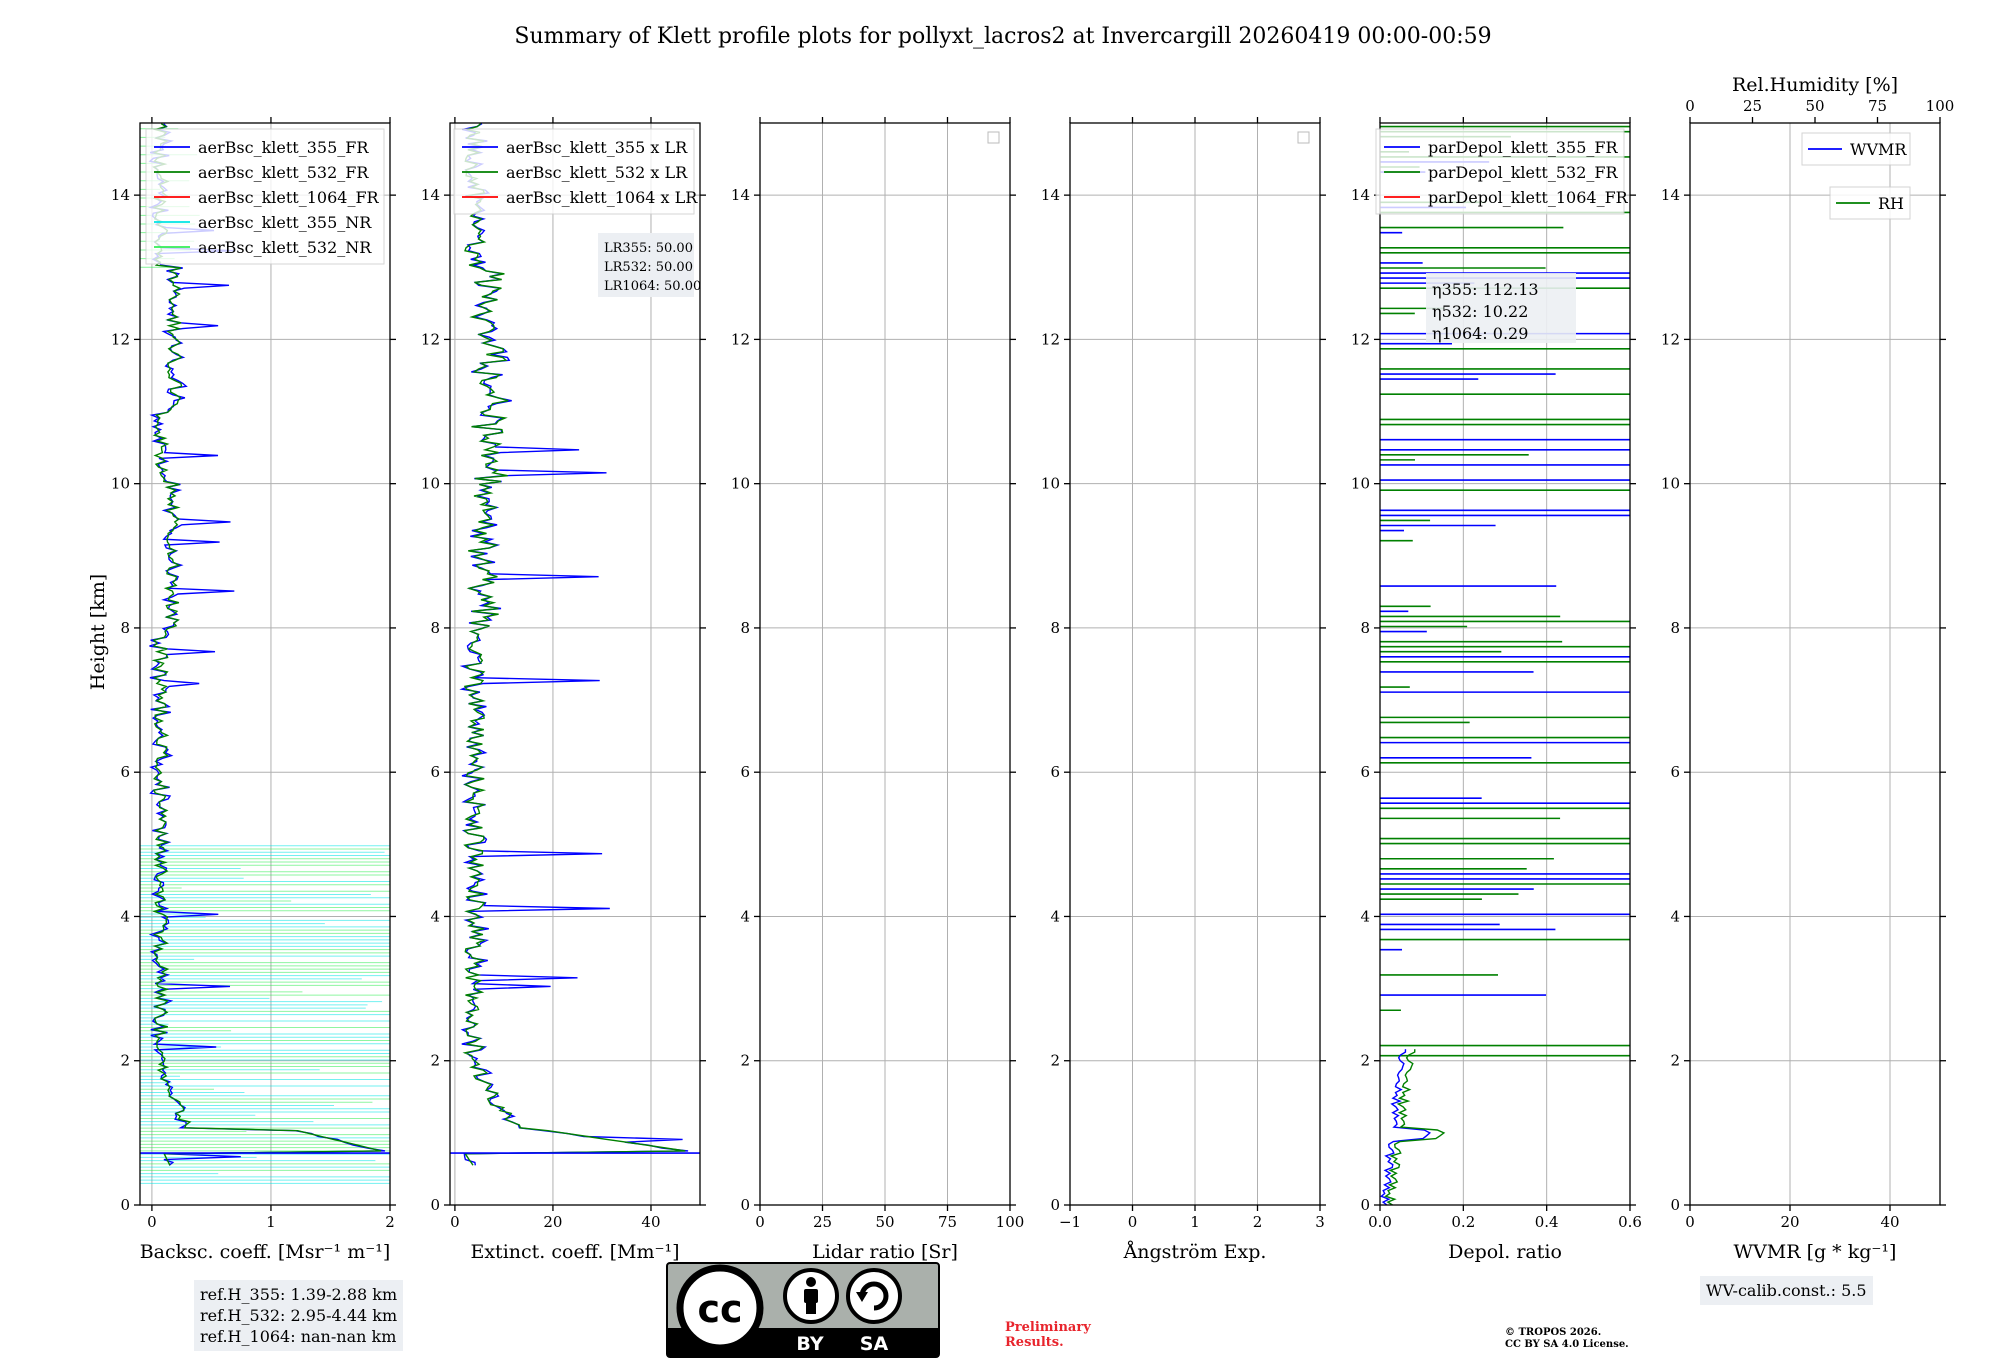  Describe the element at coordinates (648, 267) in the screenshot. I see `lidar-ratio-value: LR532: 50.00` at that location.